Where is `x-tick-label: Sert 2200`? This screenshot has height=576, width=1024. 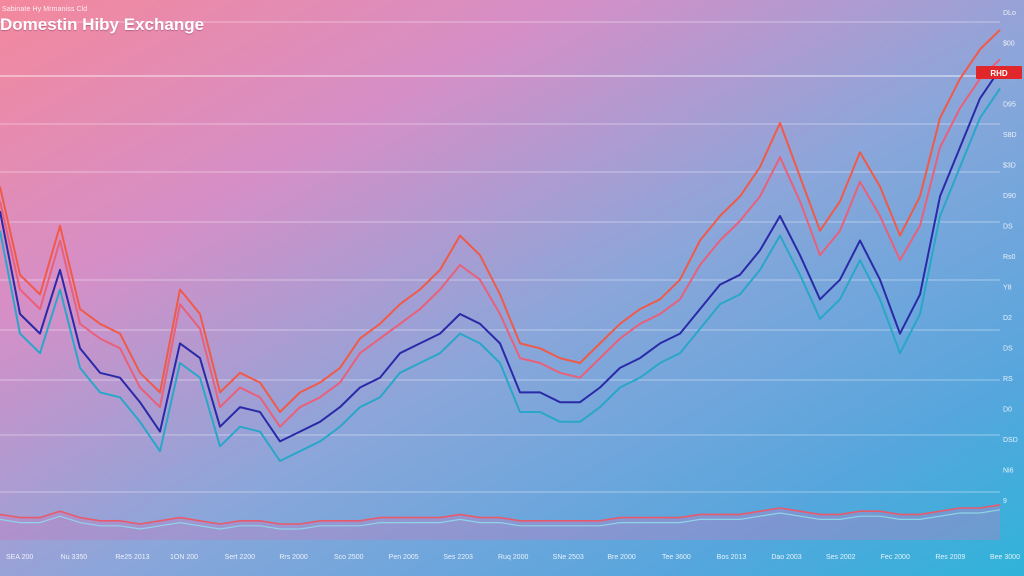
x-tick-label: Sert 2200 is located at coordinates (240, 557).